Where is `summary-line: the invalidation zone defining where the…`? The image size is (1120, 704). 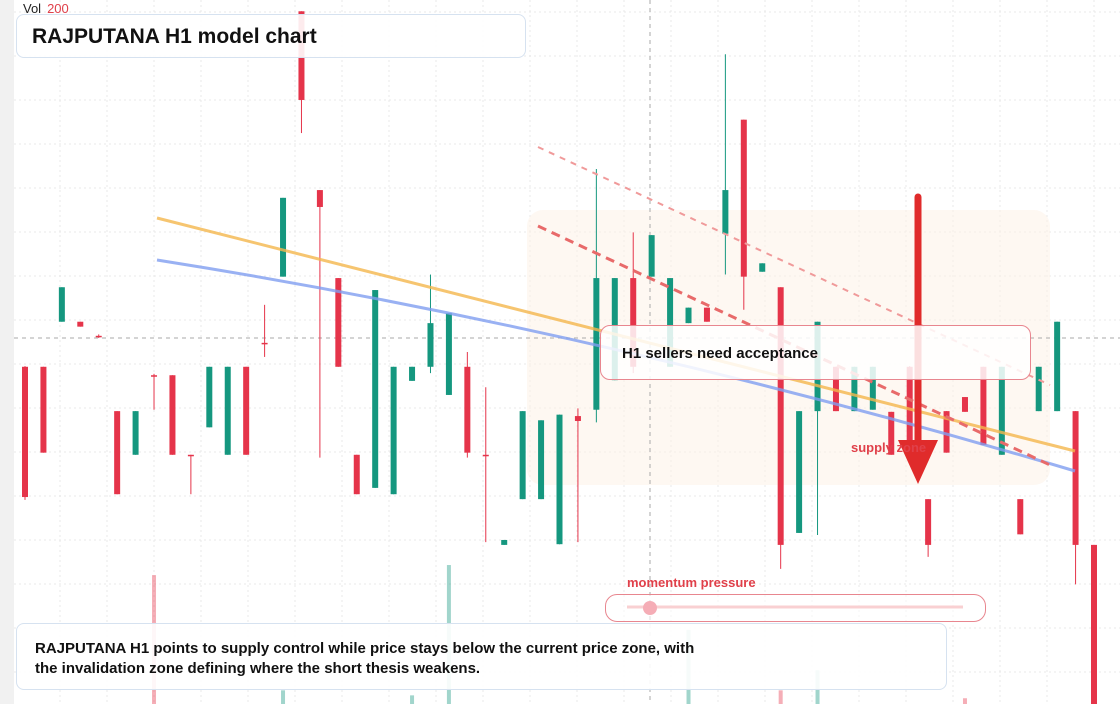
summary-line: the invalidation zone defining where the… is located at coordinates (258, 668).